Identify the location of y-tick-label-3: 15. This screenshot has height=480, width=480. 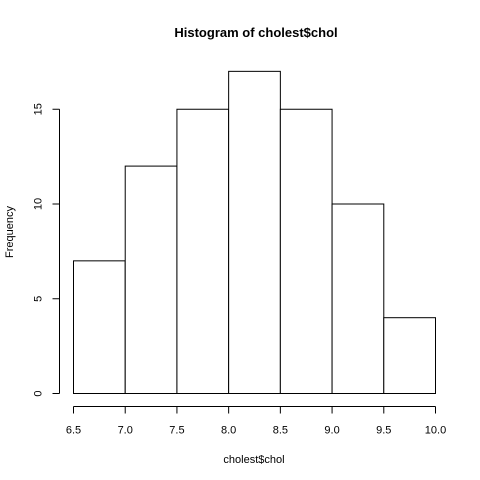
(39, 109).